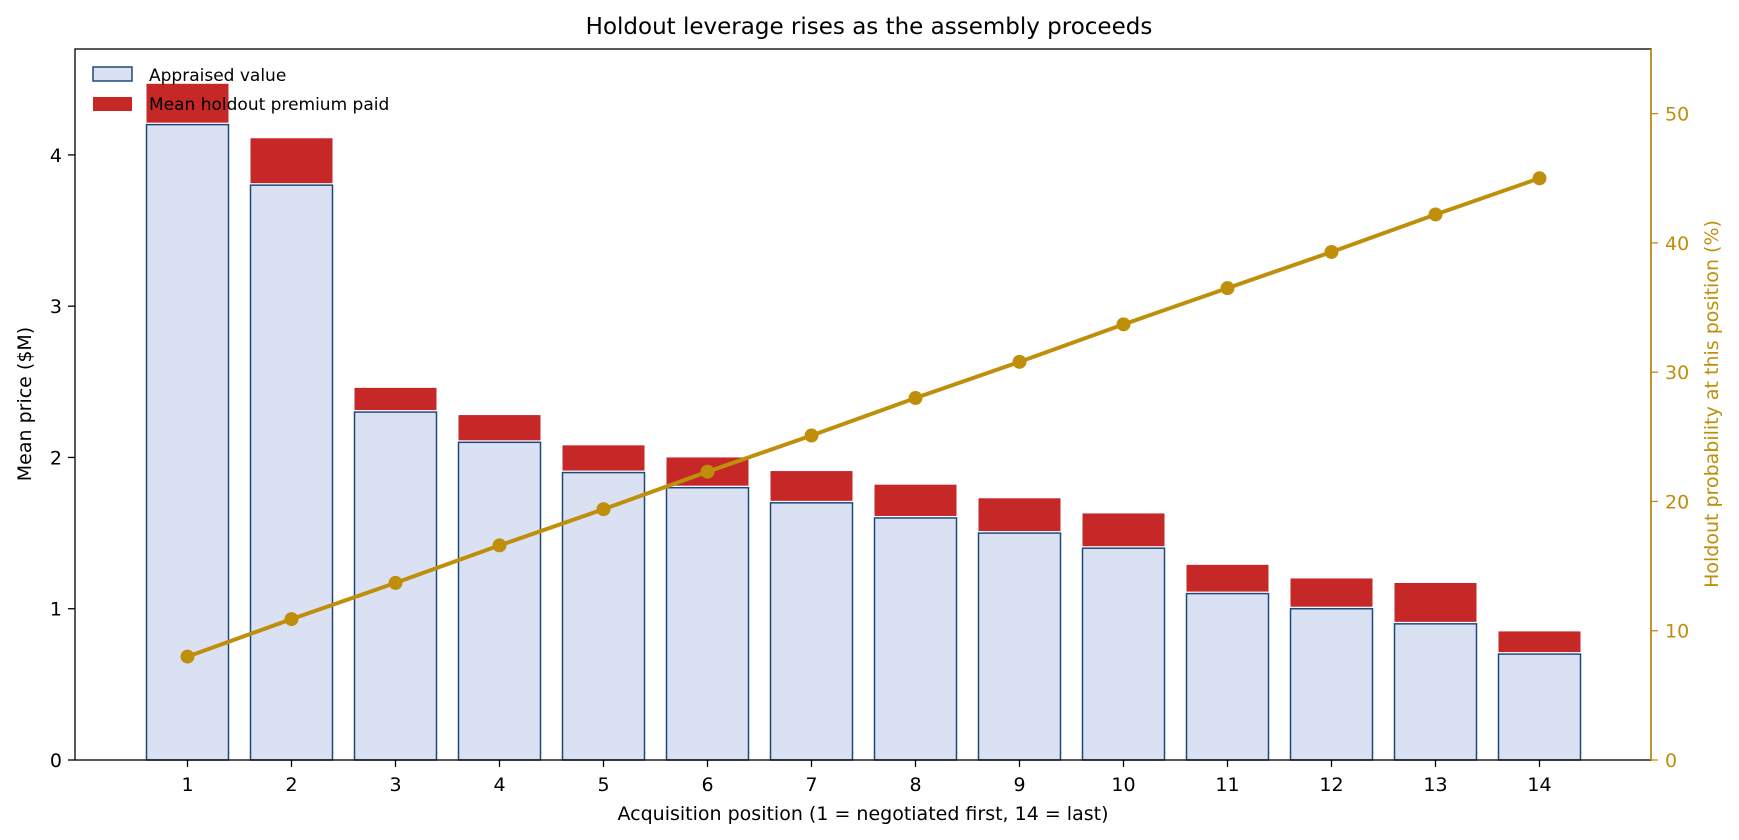 The height and width of the screenshot is (840, 1739). What do you see at coordinates (56, 307) in the screenshot?
I see `y-tick-label: 3` at bounding box center [56, 307].